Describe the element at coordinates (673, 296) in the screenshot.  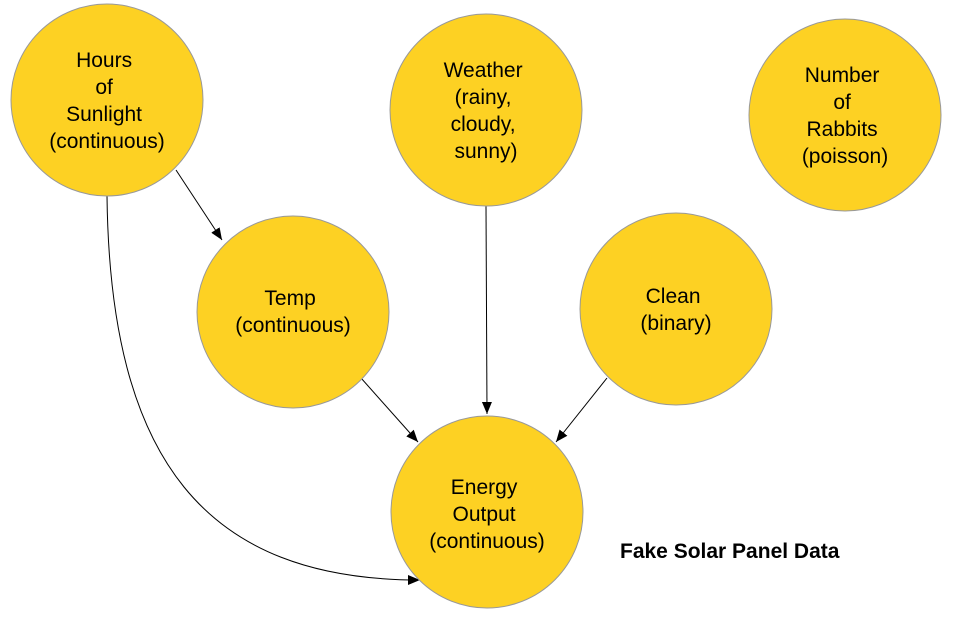
I see `node-label-line: Clean` at that location.